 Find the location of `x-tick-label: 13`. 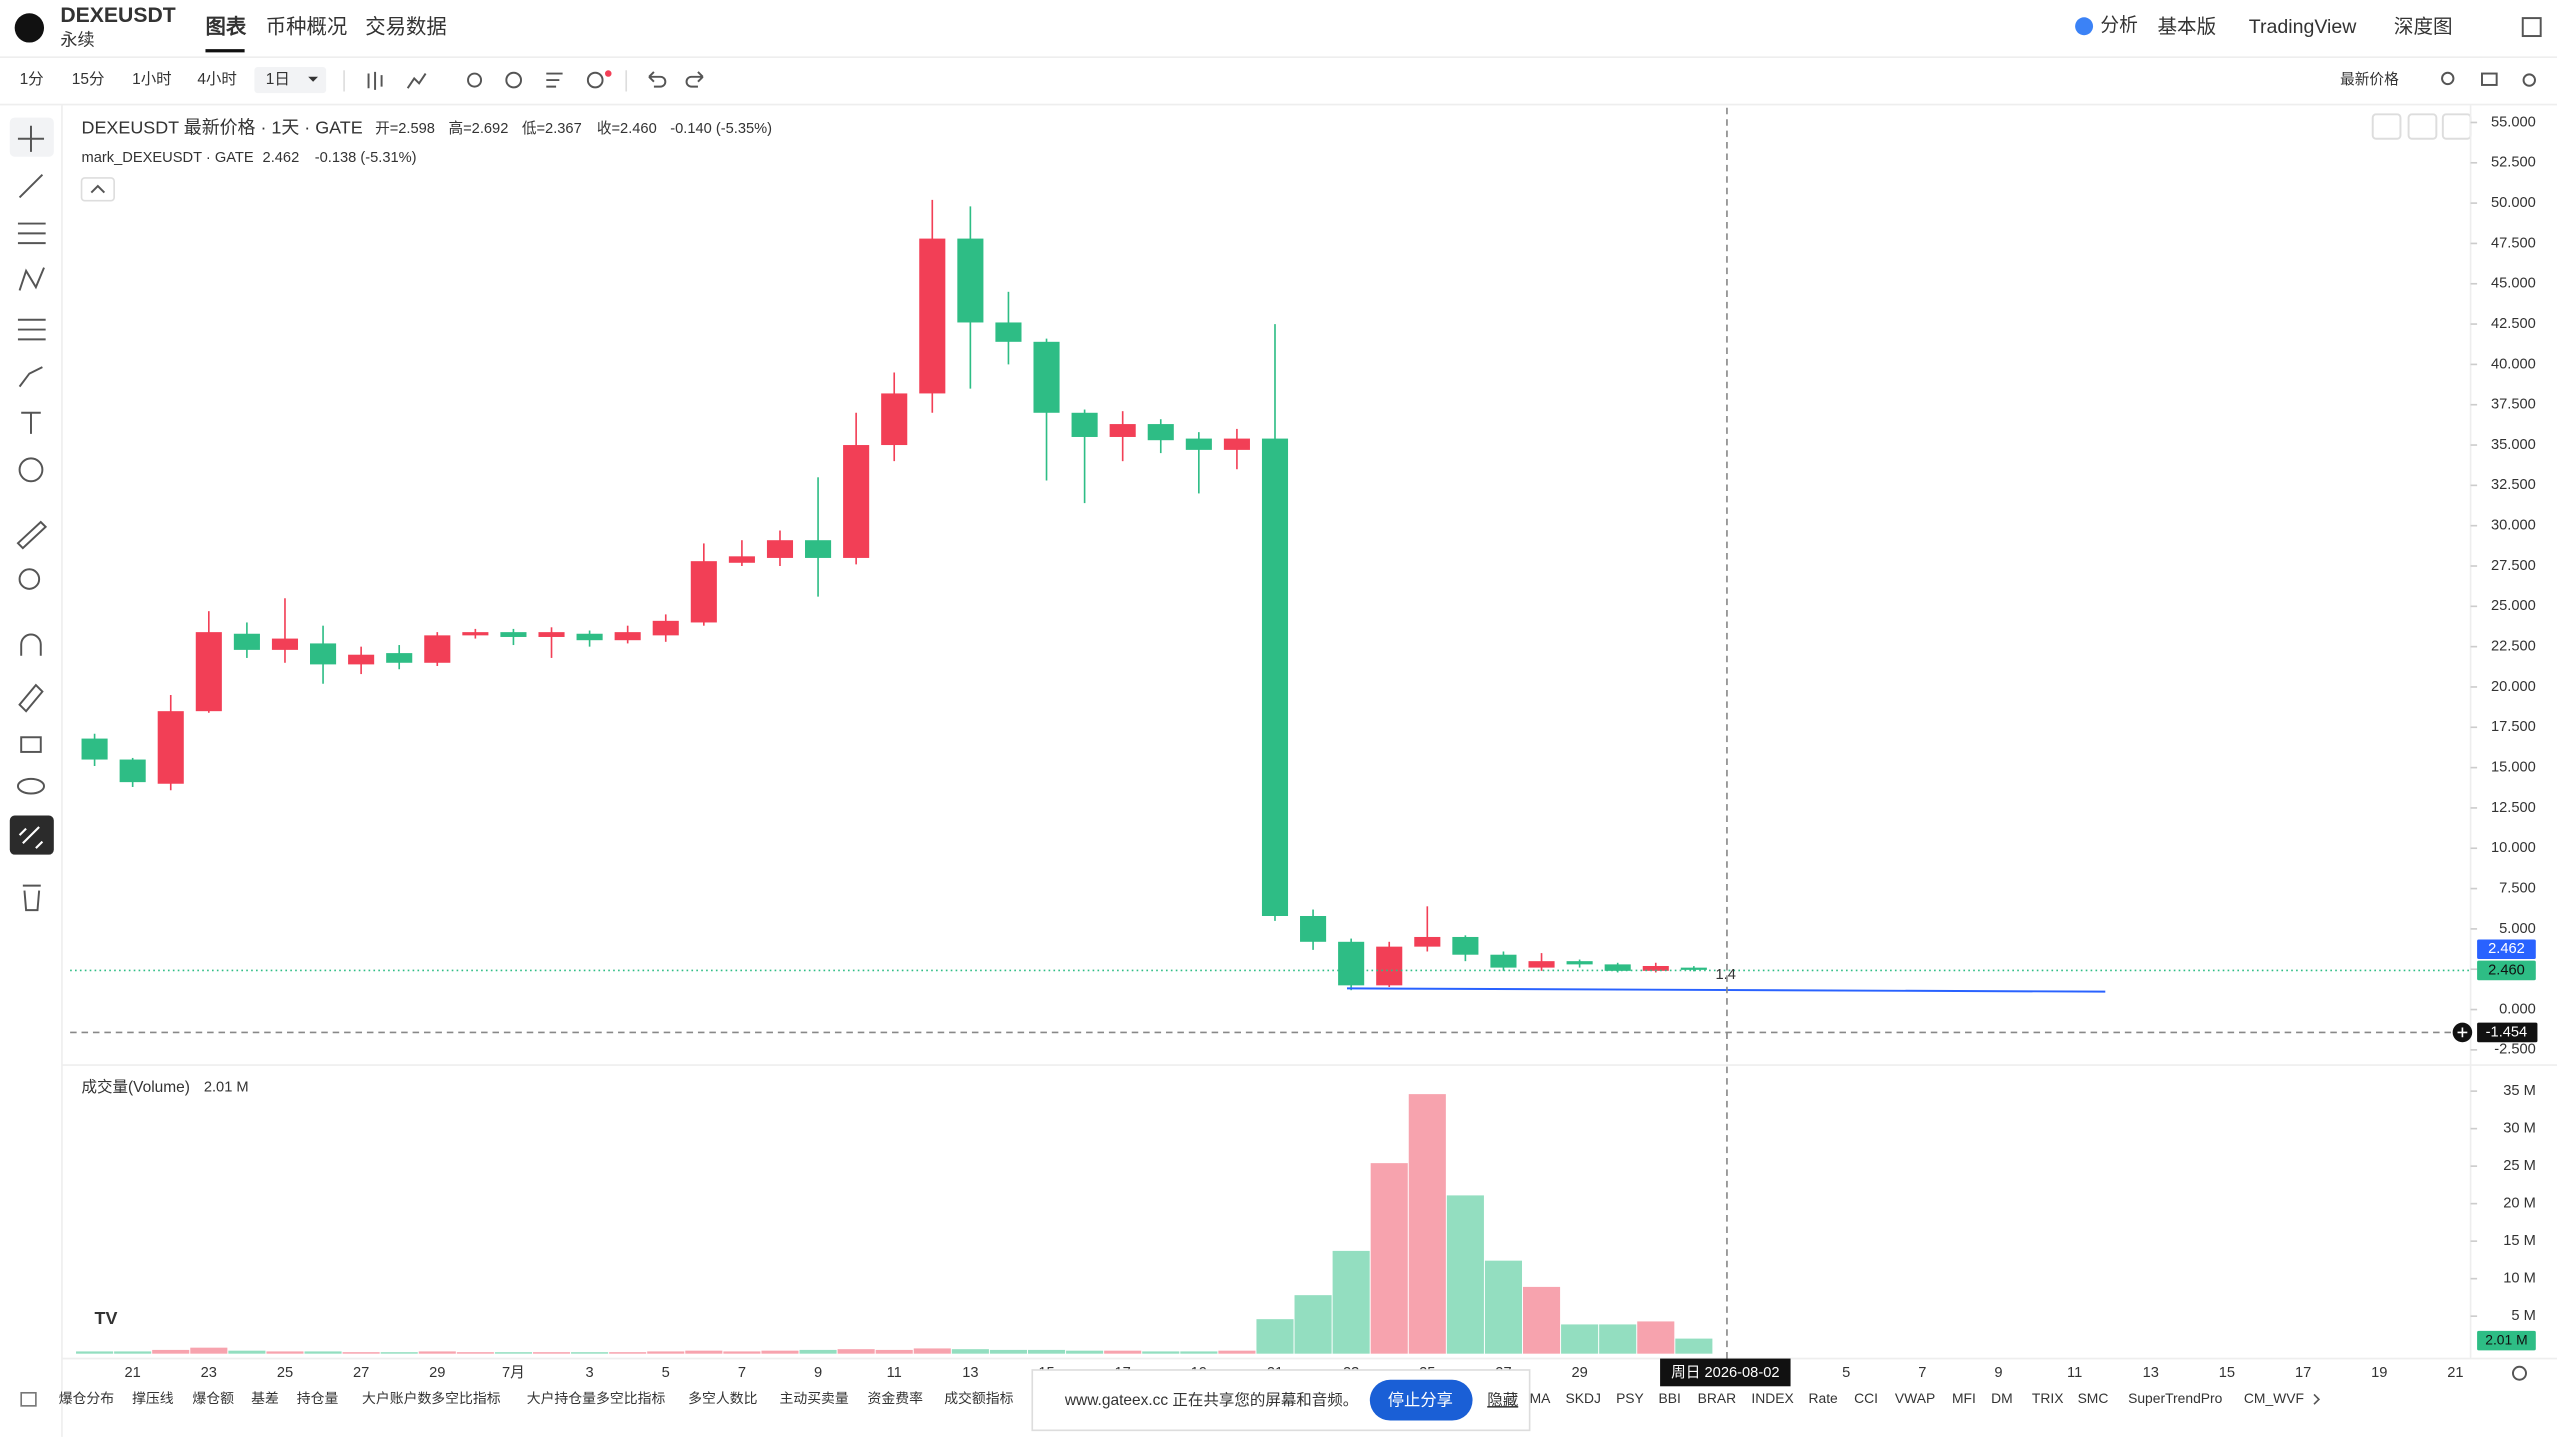

x-tick-label: 13 is located at coordinates (2151, 1373).